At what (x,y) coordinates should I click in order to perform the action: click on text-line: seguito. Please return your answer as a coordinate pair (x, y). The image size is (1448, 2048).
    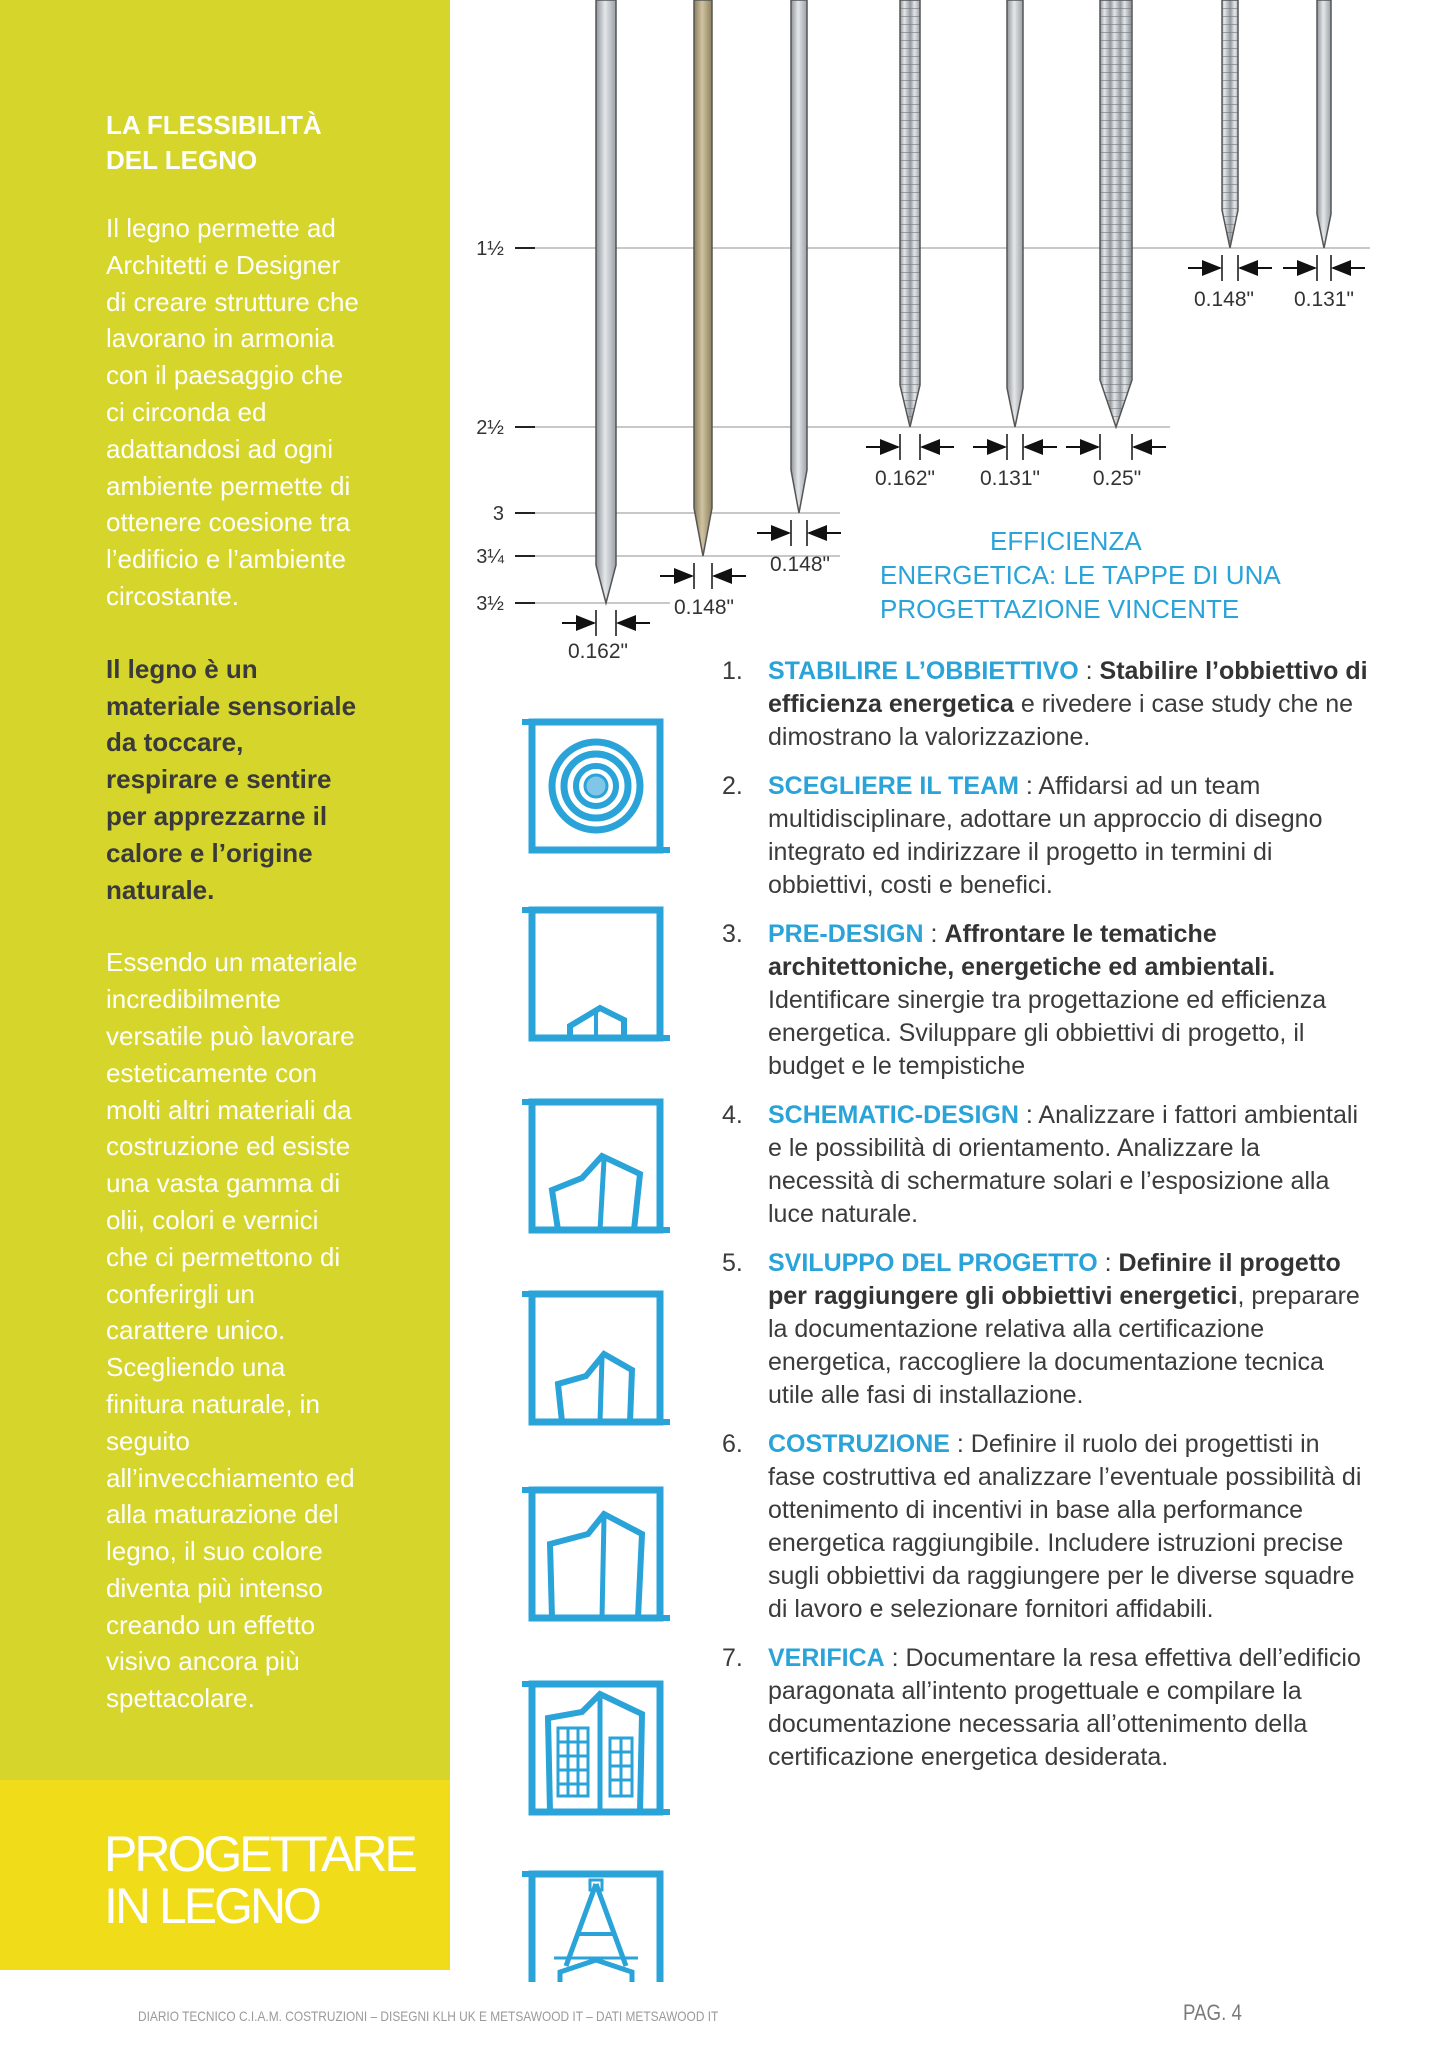
    Looking at the image, I should click on (148, 1440).